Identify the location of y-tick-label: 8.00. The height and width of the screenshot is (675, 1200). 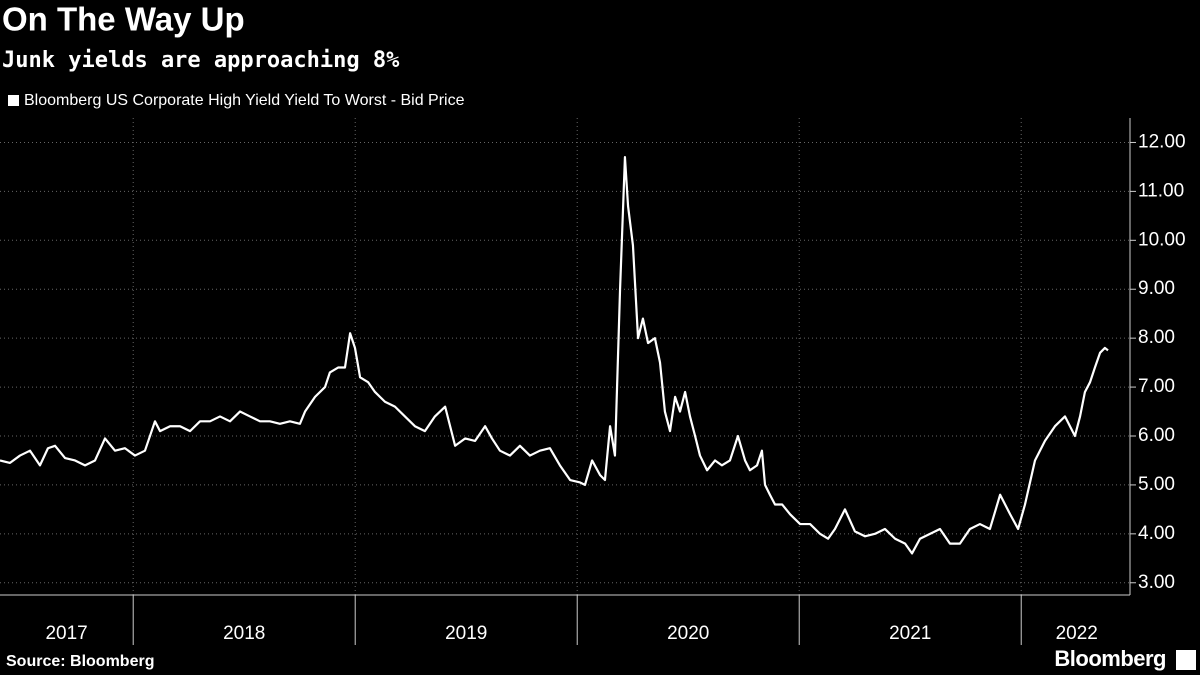
(1156, 337).